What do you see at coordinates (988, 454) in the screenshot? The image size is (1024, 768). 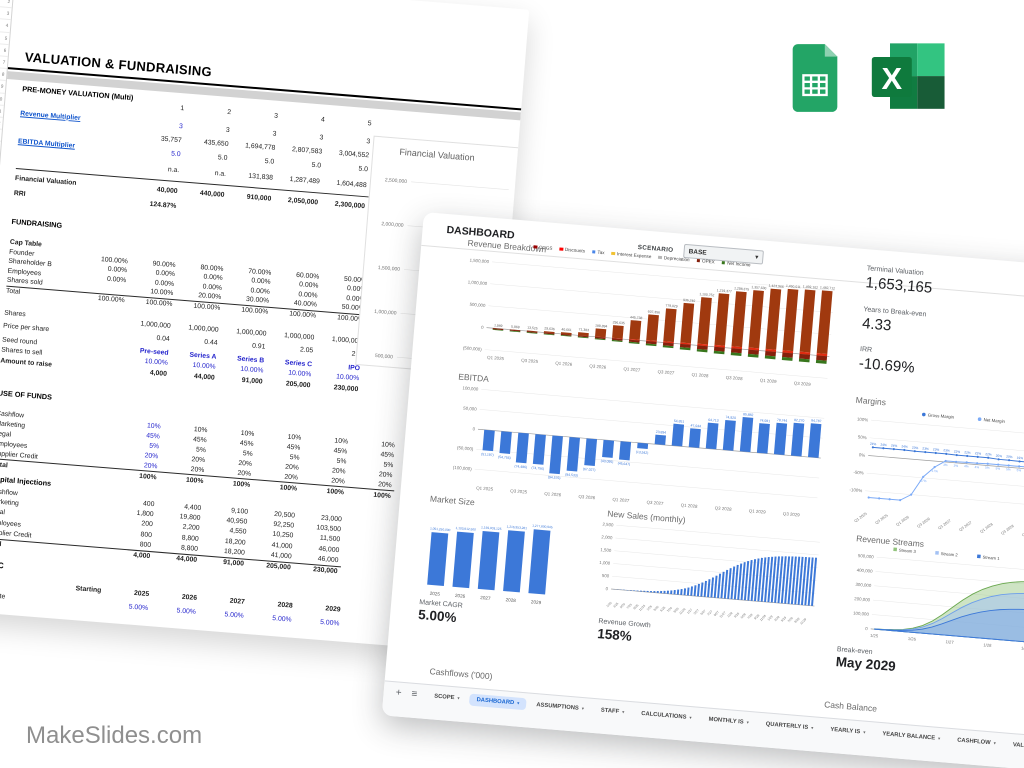 I see `svg-text: 22%` at bounding box center [988, 454].